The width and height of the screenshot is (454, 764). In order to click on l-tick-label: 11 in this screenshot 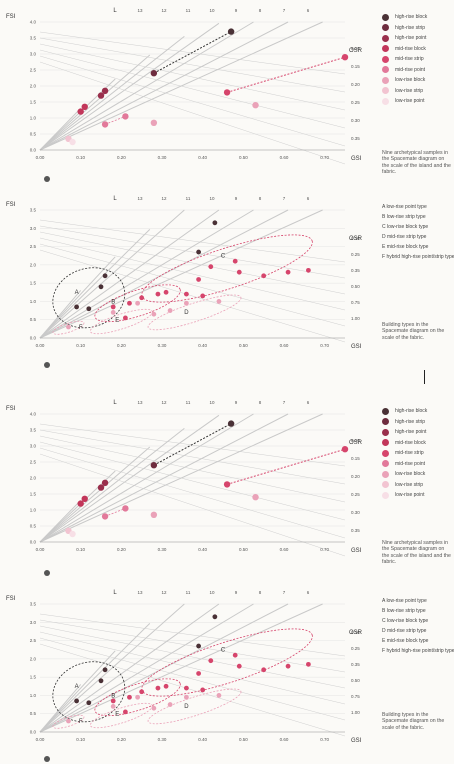, I will do `click(188, 10)`.